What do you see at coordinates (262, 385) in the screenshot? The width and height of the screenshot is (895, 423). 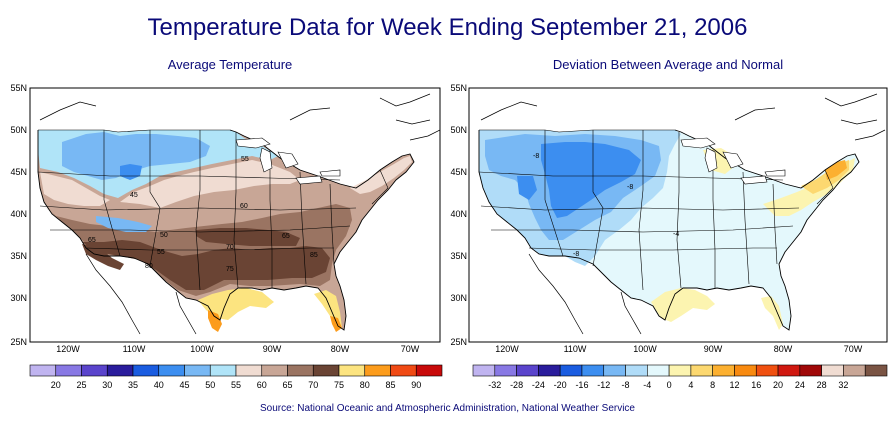 I see `legend-label: 60` at bounding box center [262, 385].